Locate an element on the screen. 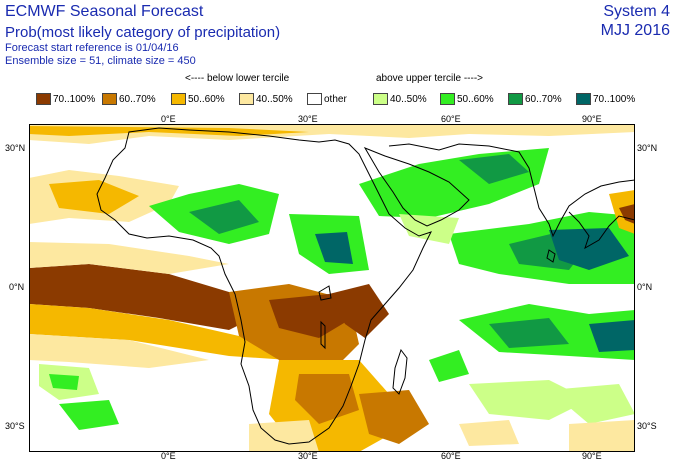 This screenshot has width=679, height=464. axis-top-90e: 90°E is located at coordinates (592, 119).